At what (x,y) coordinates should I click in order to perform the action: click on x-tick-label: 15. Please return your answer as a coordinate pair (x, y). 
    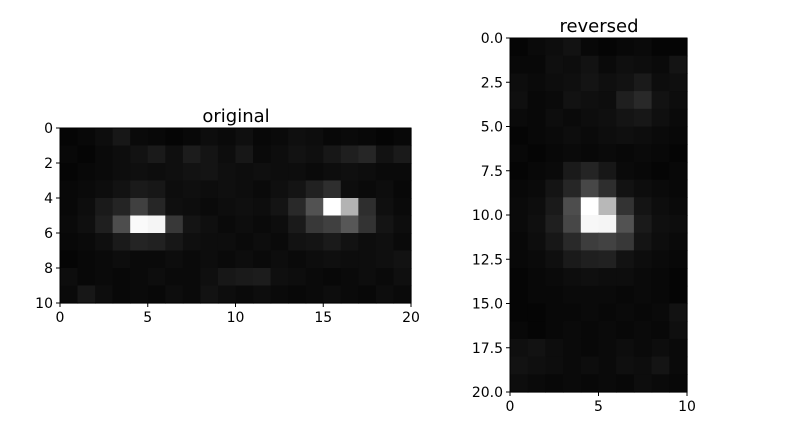
    Looking at the image, I should click on (323, 318).